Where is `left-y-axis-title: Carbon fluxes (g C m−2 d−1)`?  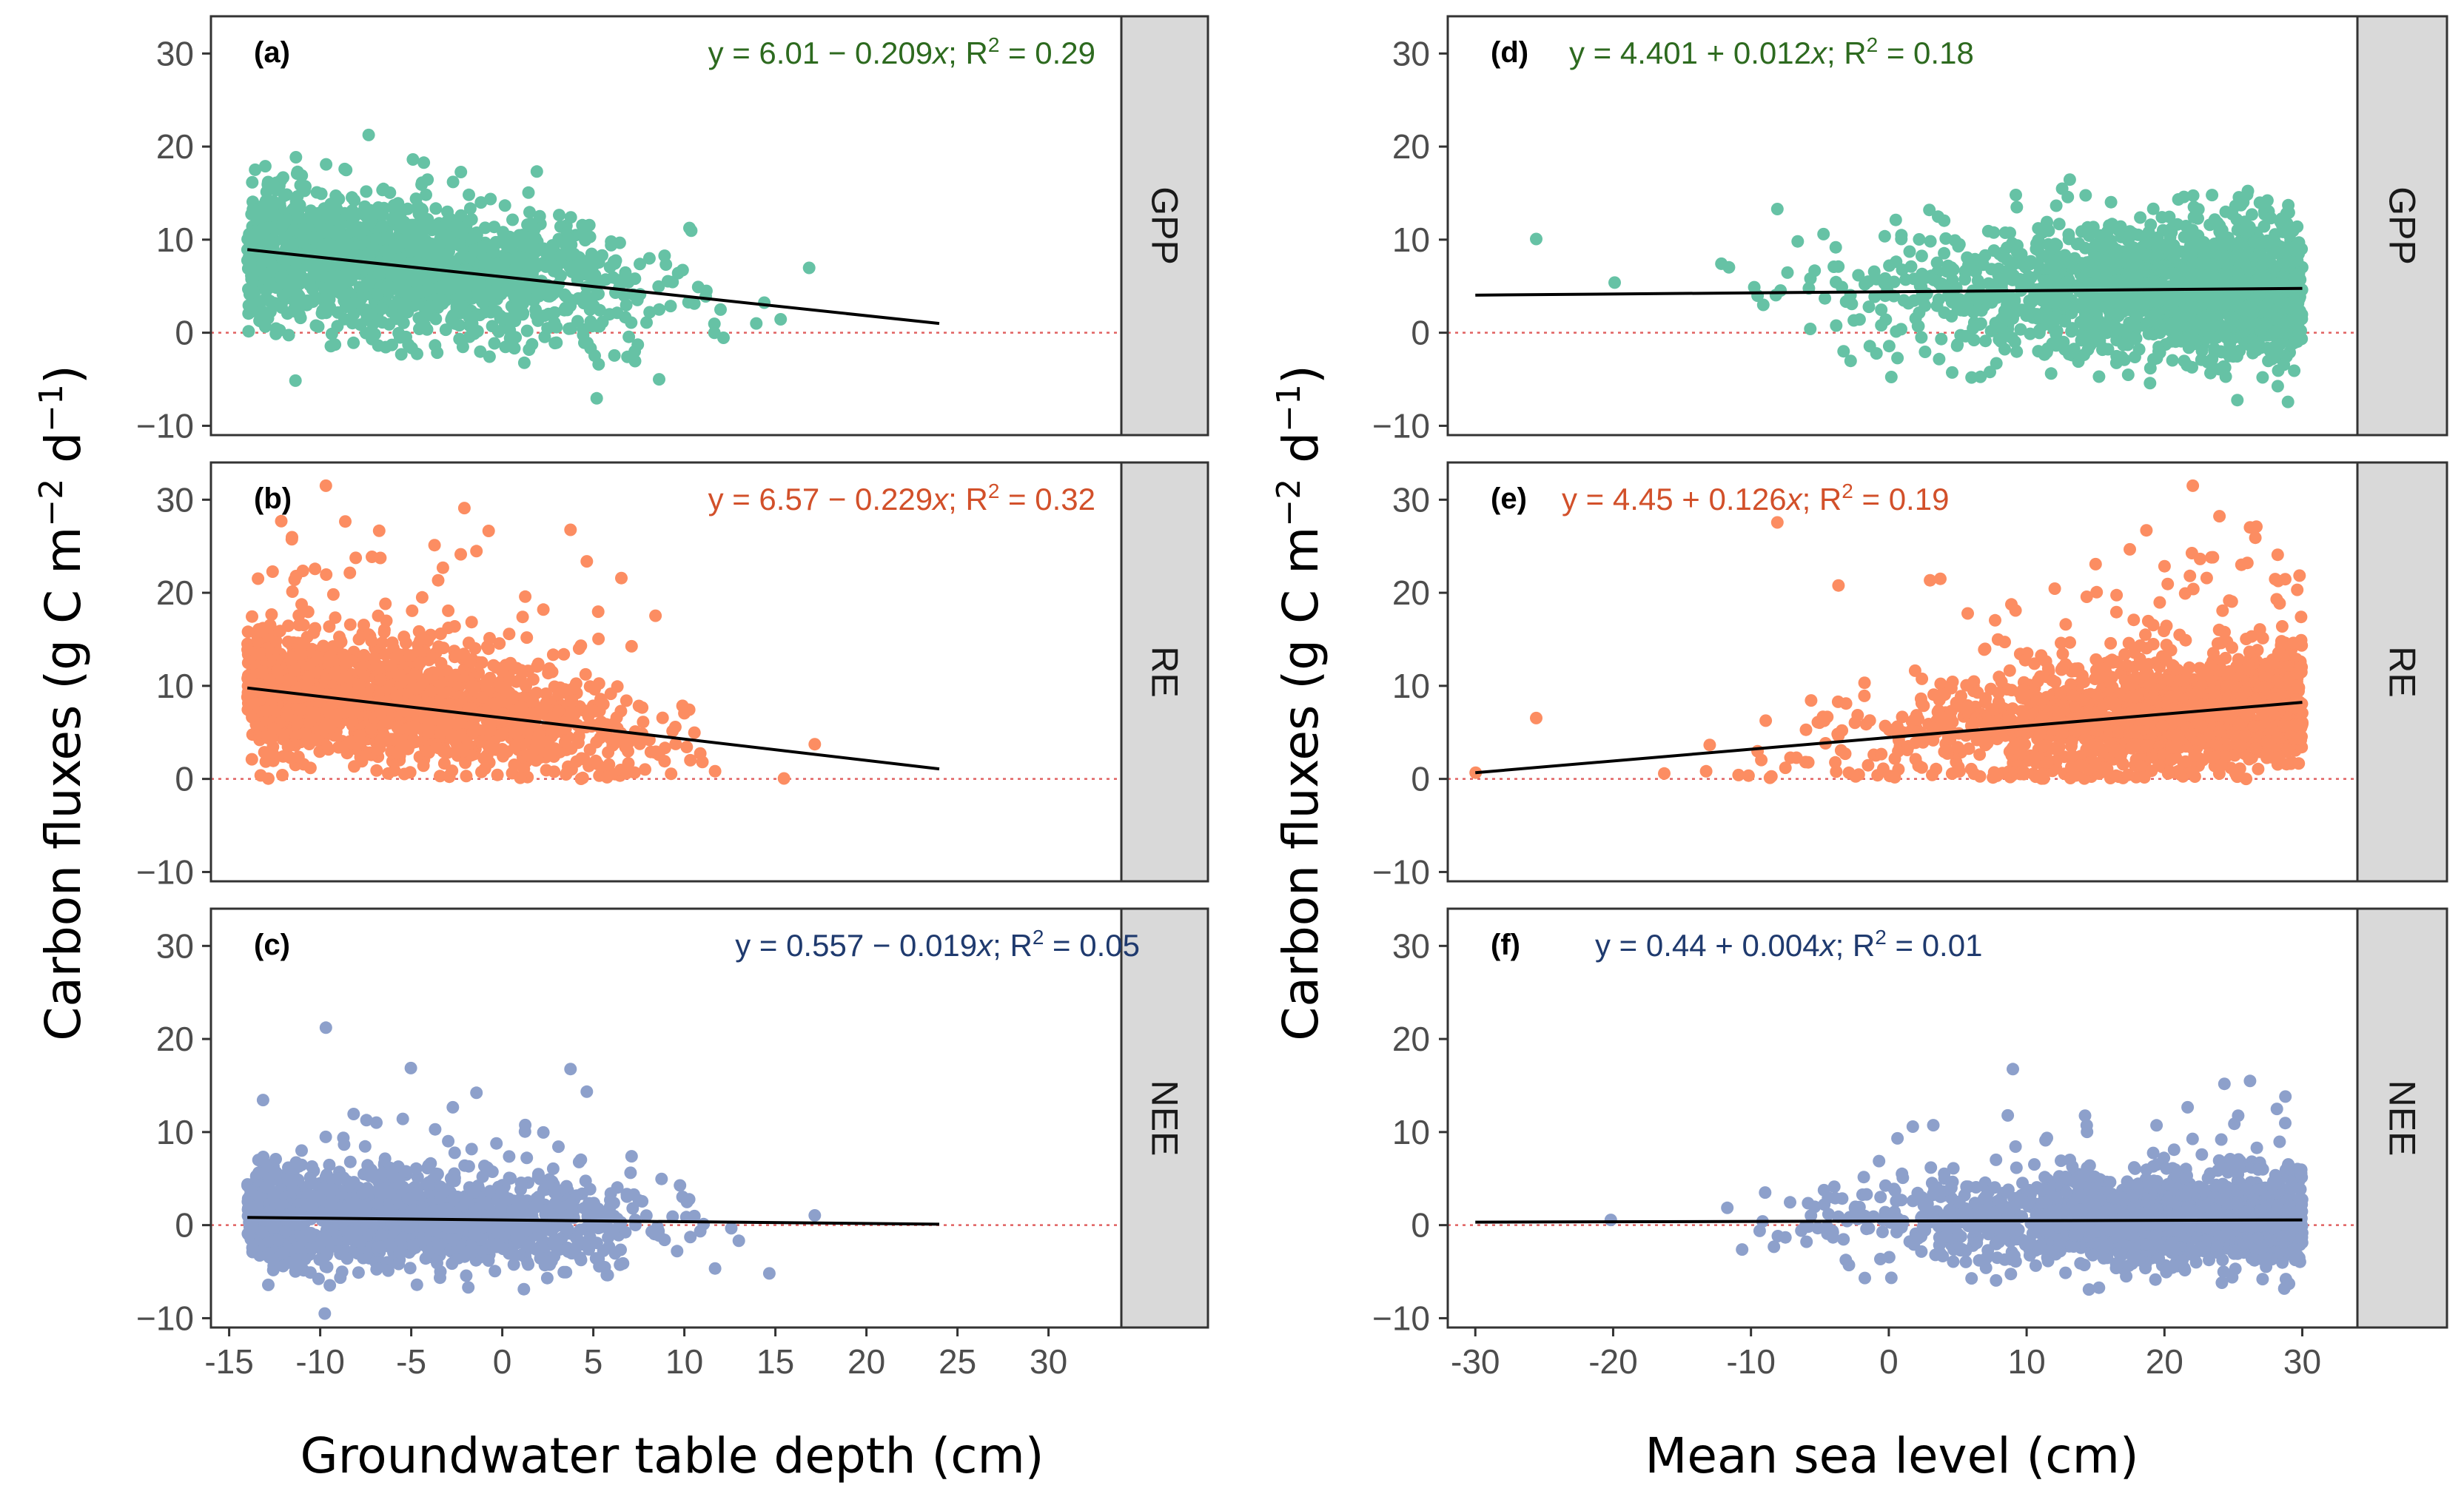 left-y-axis-title: Carbon fluxes (g C m−2 d−1) is located at coordinates (62, 703).